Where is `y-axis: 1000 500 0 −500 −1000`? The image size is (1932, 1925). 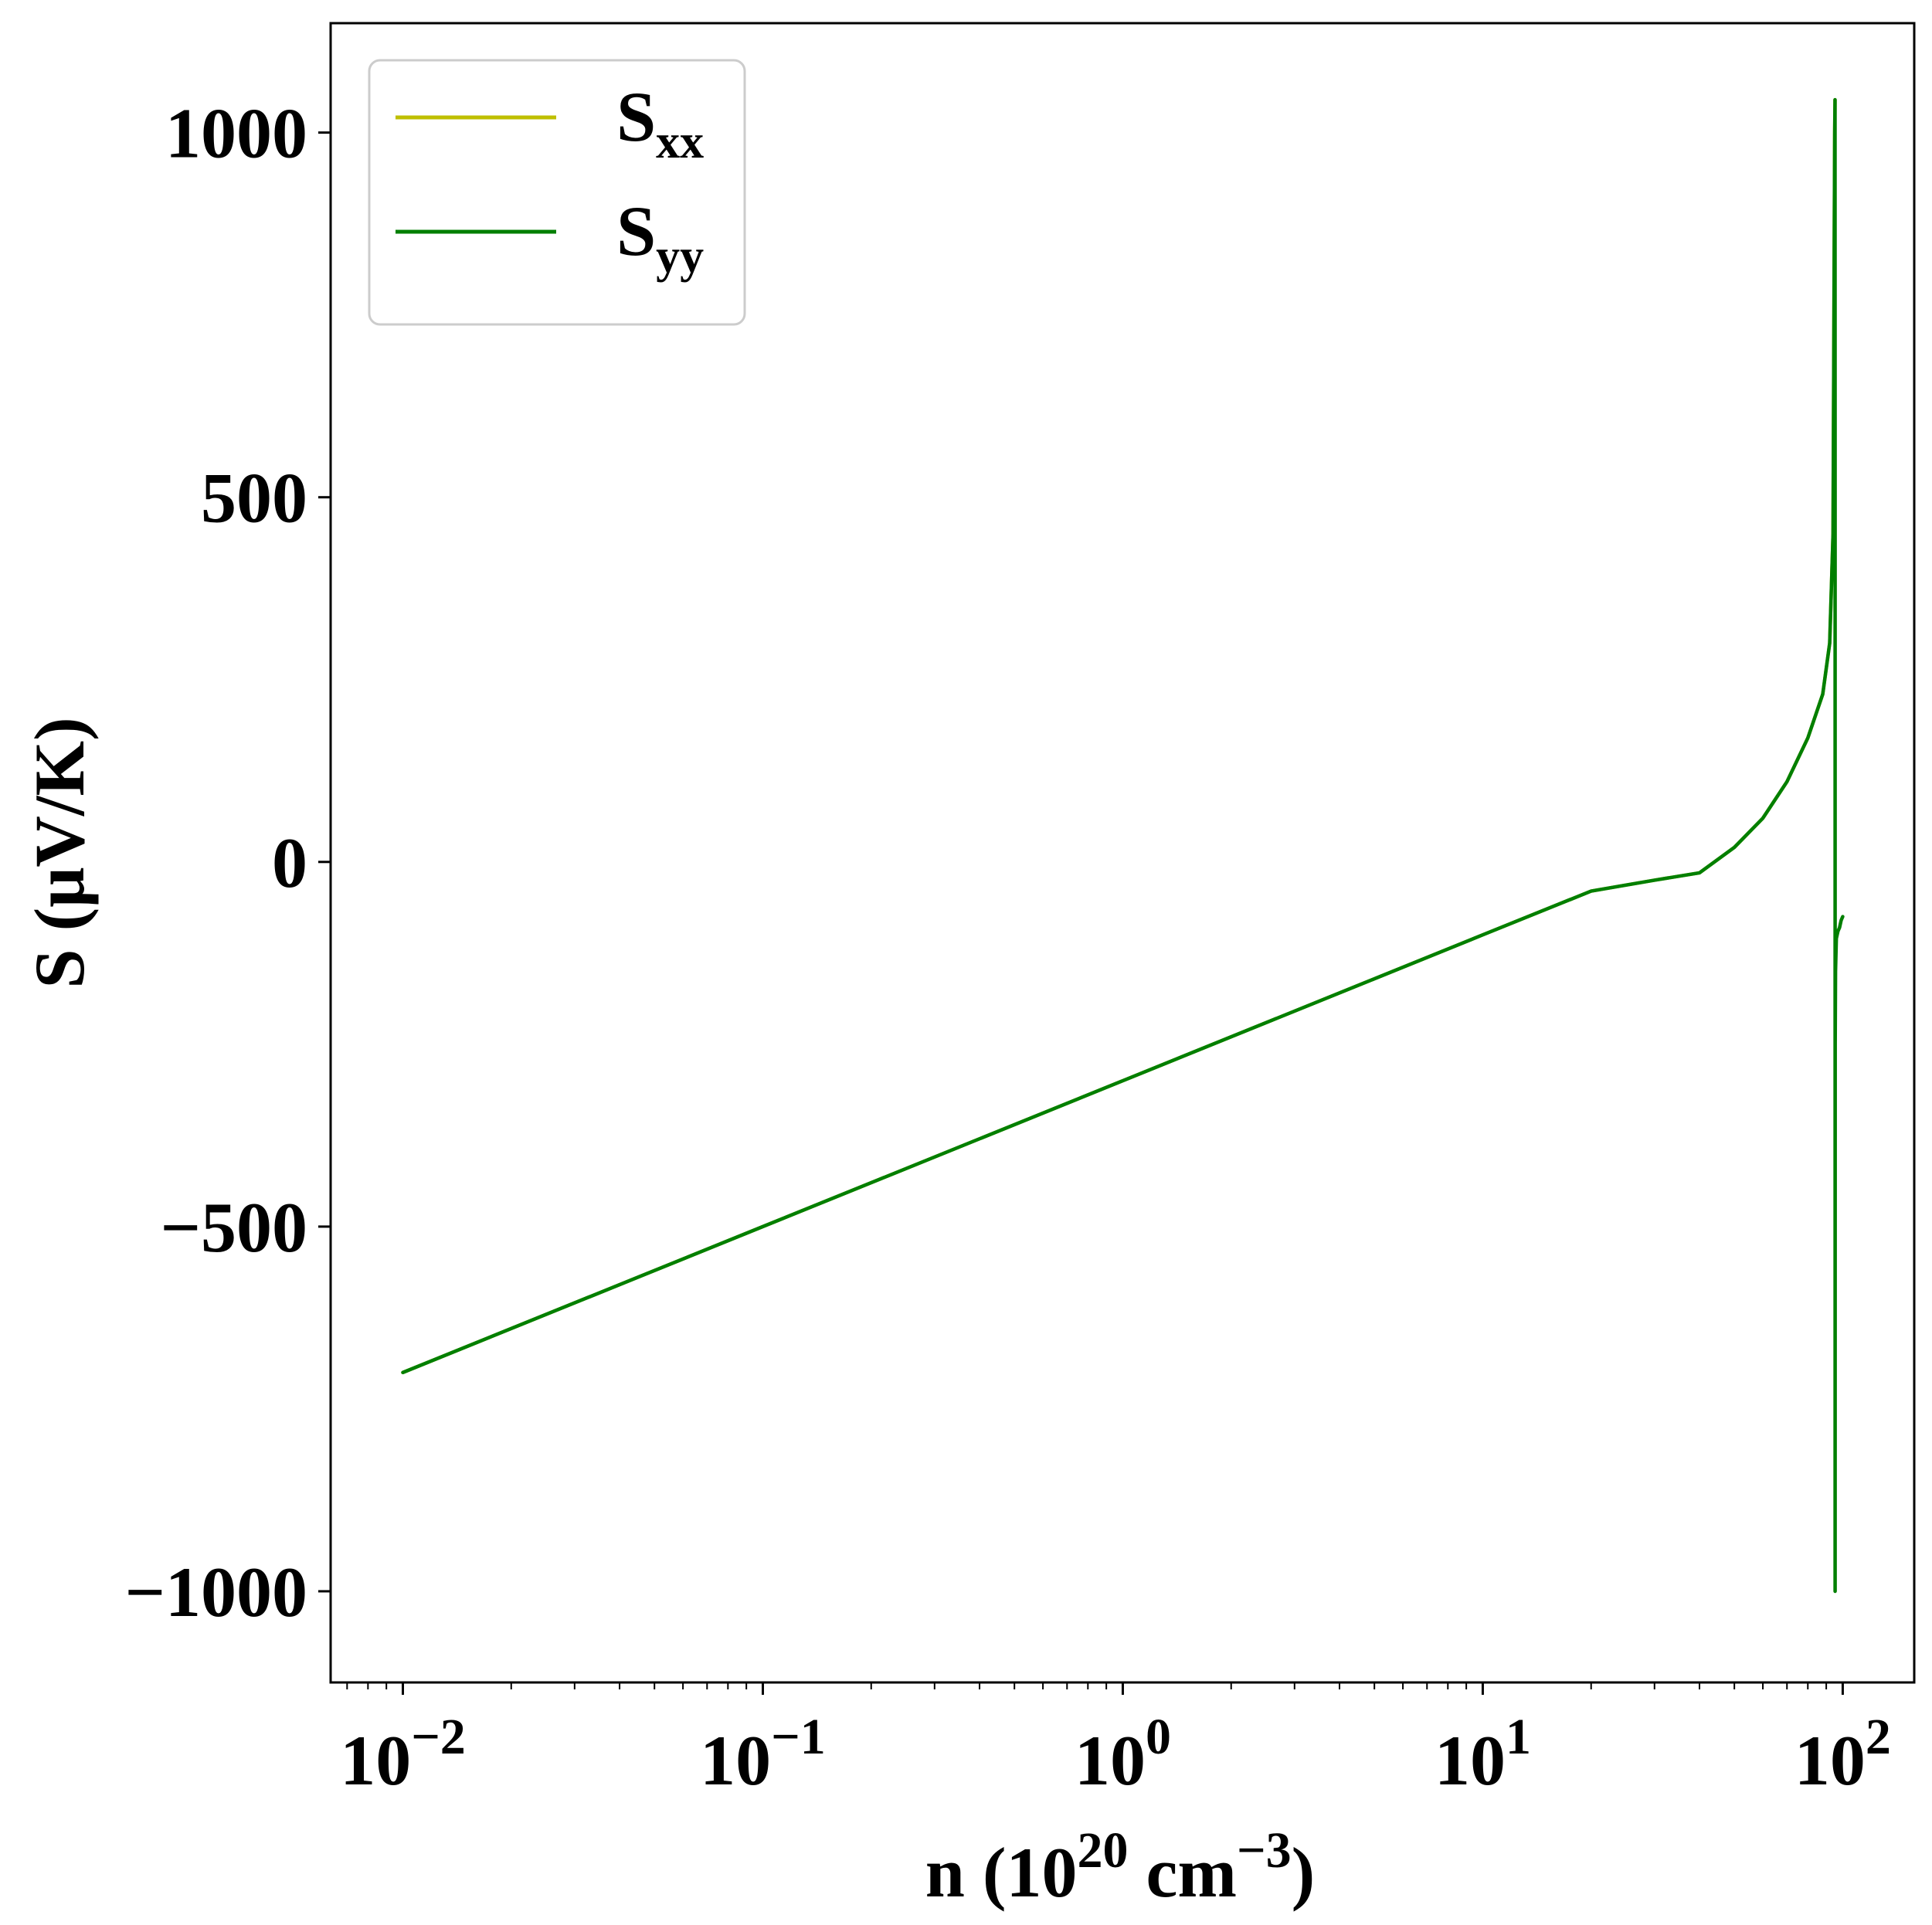
y-axis: 1000 500 0 −500 −1000 is located at coordinates (228, 862).